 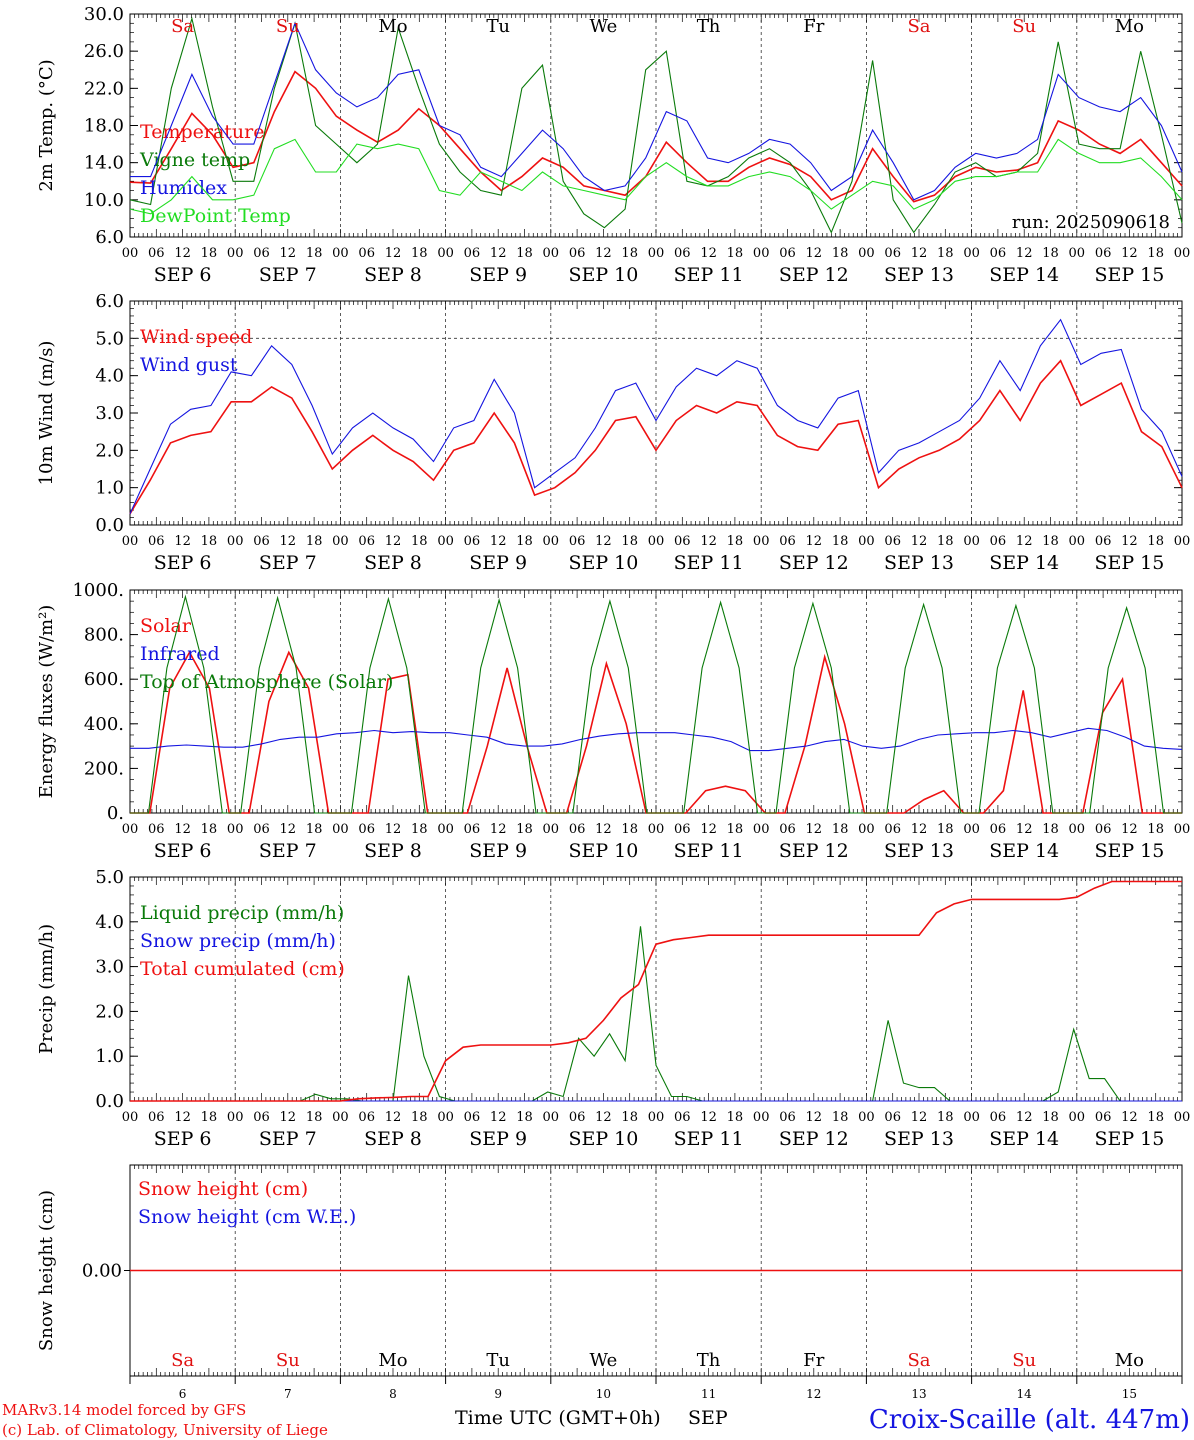 What do you see at coordinates (104, 200) in the screenshot?
I see `y-tick-label: 10.0` at bounding box center [104, 200].